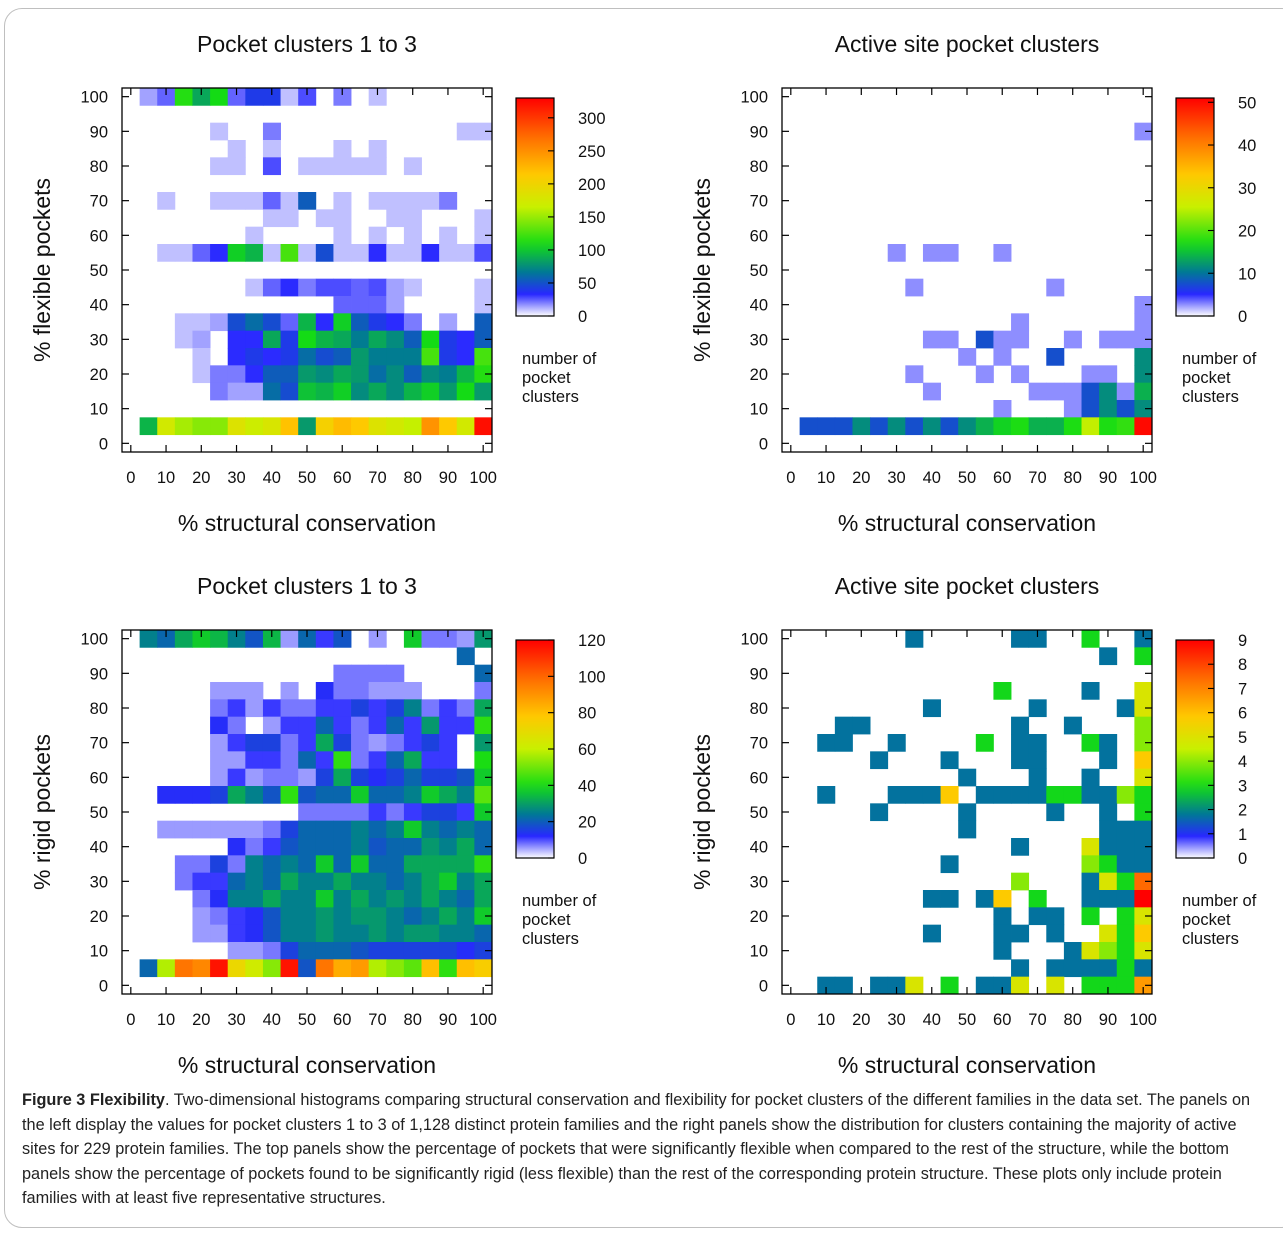 This screenshot has width=1283, height=1240. I want to click on chart-title: Active site pocket clusters, so click(967, 44).